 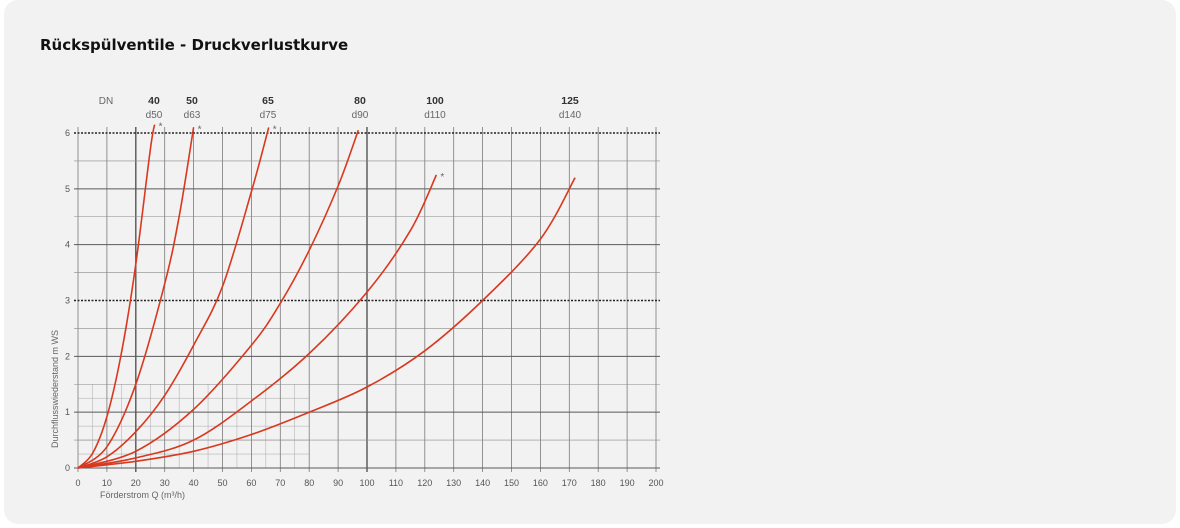 What do you see at coordinates (280, 483) in the screenshot?
I see `x-tick-label: 70` at bounding box center [280, 483].